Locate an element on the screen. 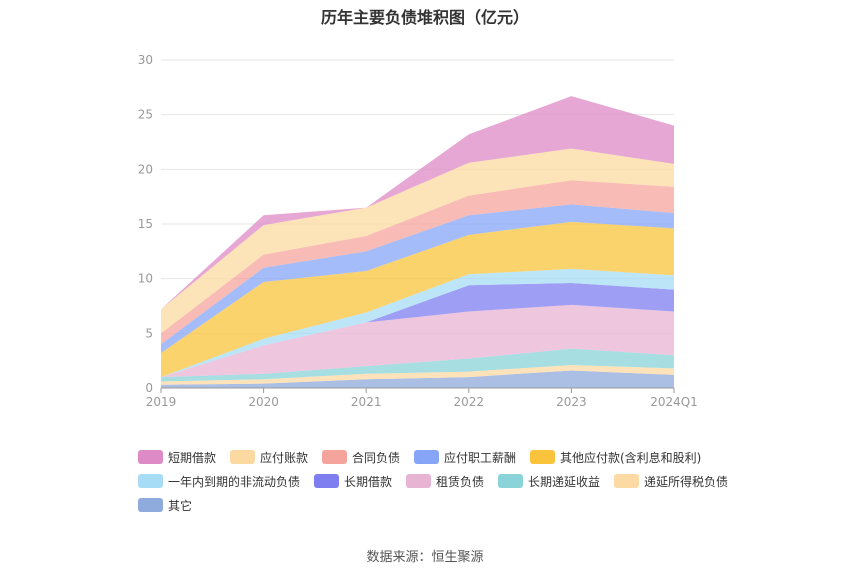 The width and height of the screenshot is (850, 575). legend-item: 应付账款 is located at coordinates (269, 457).